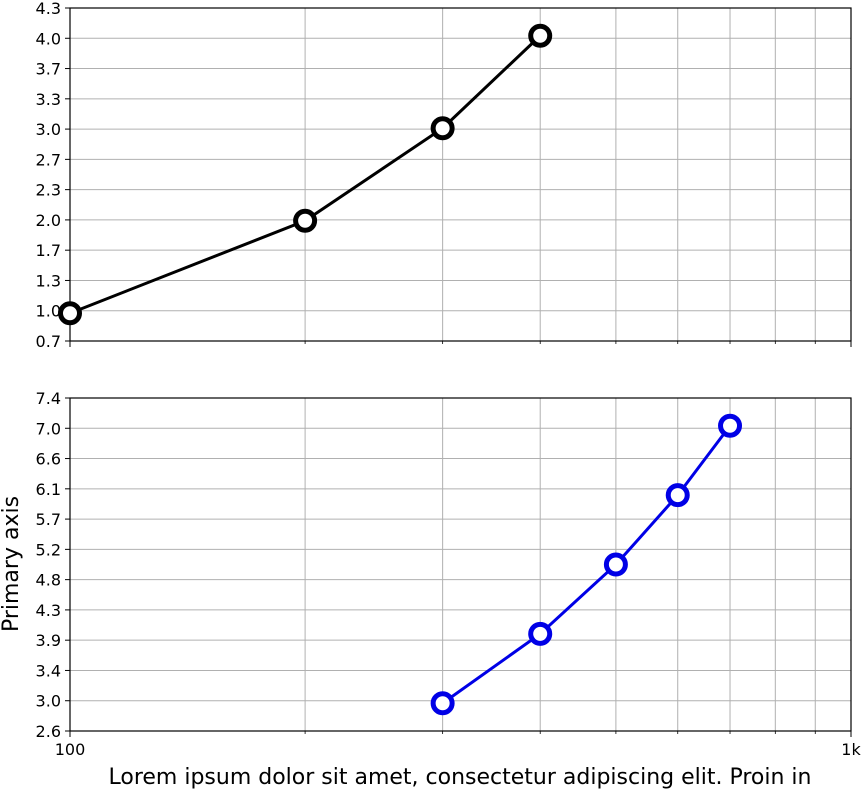 The width and height of the screenshot is (863, 789). Describe the element at coordinates (48, 159) in the screenshot. I see `y-tick-label: 2.7` at that location.